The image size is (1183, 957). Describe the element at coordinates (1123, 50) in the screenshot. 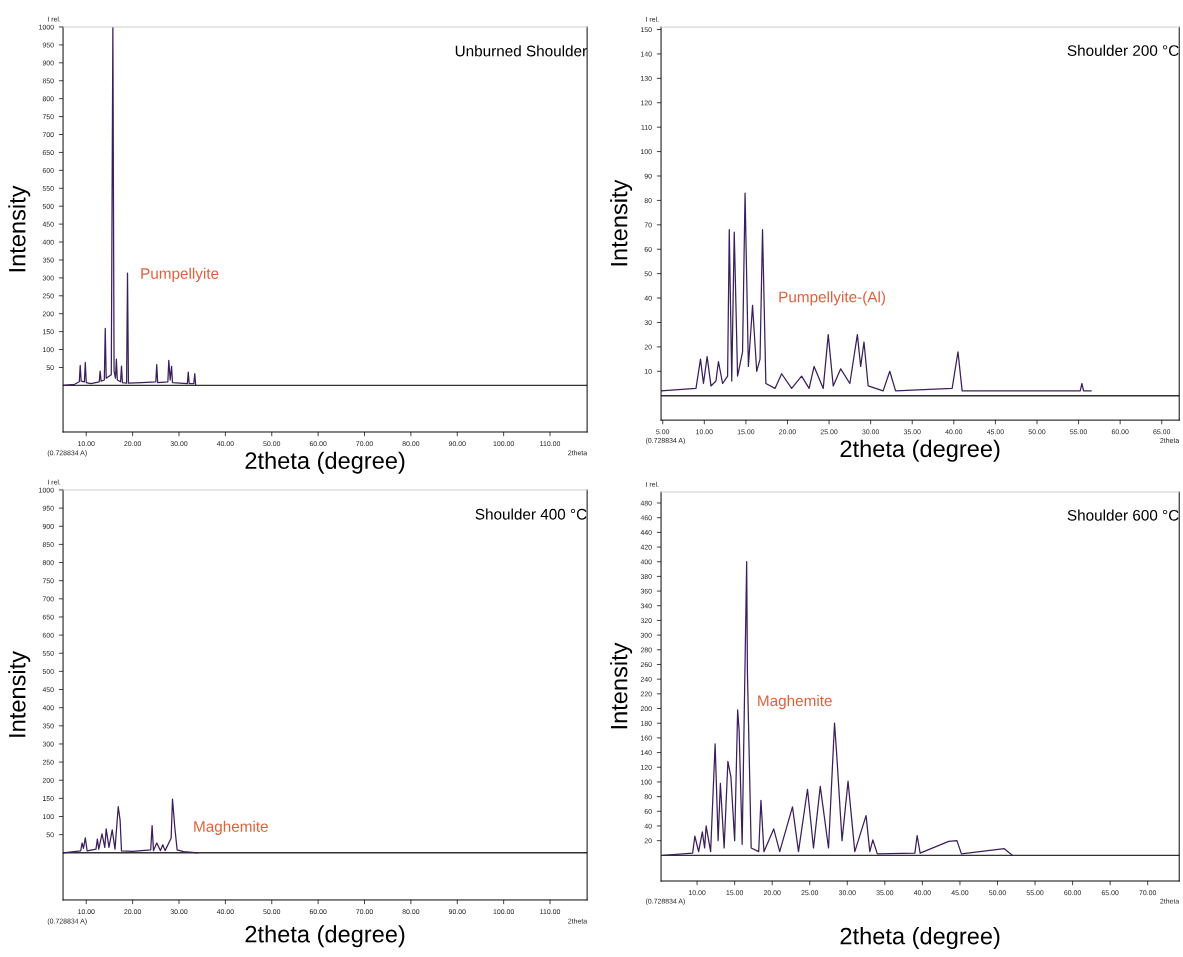

I see `text: Shoulder 200 °C` at that location.